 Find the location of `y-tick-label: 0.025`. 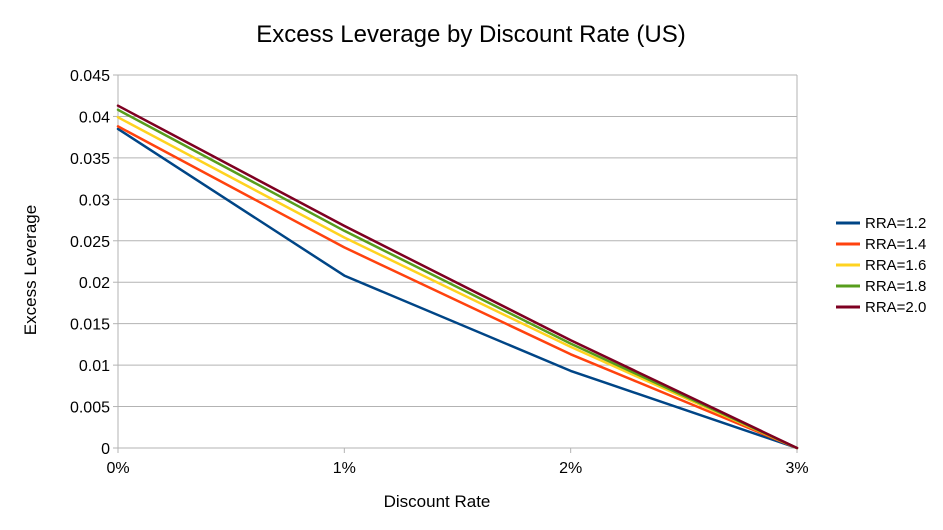

y-tick-label: 0.025 is located at coordinates (90, 242).